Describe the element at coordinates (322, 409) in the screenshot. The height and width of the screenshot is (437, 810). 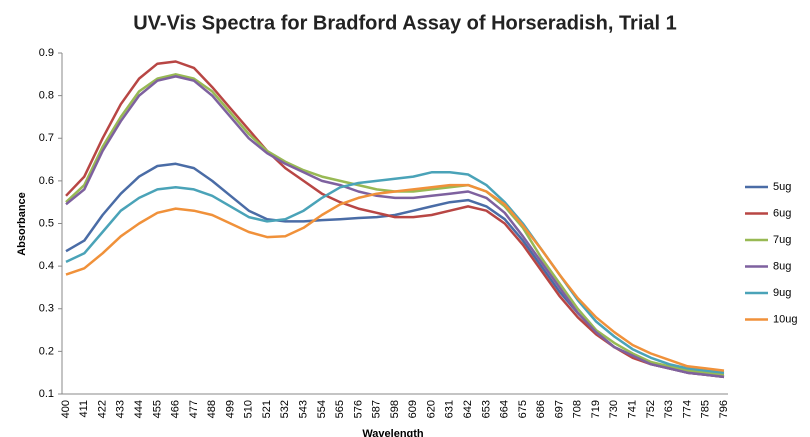
I see `x-tick-label: 554` at that location.